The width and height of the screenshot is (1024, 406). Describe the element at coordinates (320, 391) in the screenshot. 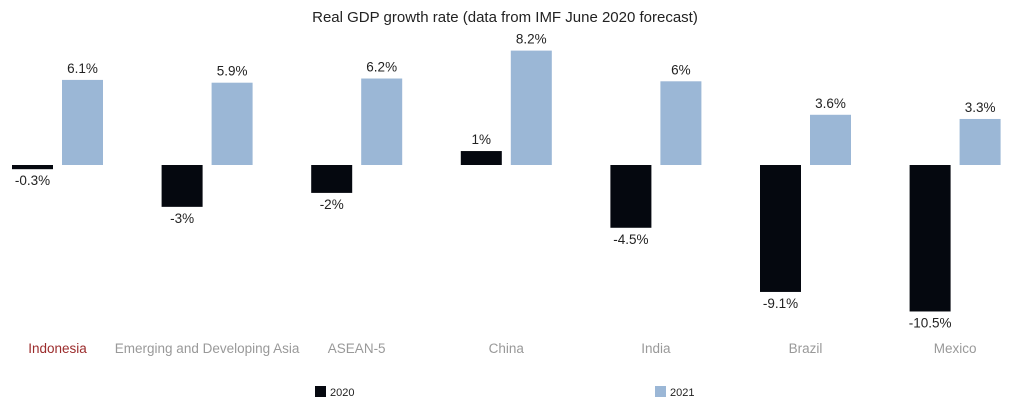

I see `legend-swatch-2020` at that location.